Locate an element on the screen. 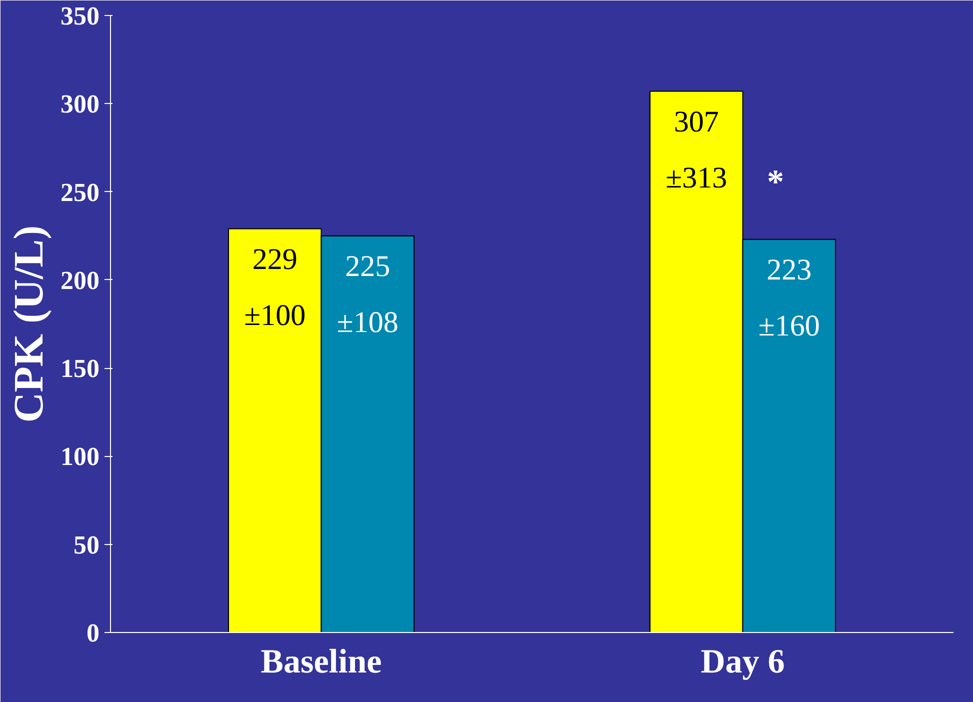 The height and width of the screenshot is (702, 973). y-tick-label: 0 is located at coordinates (93, 633).